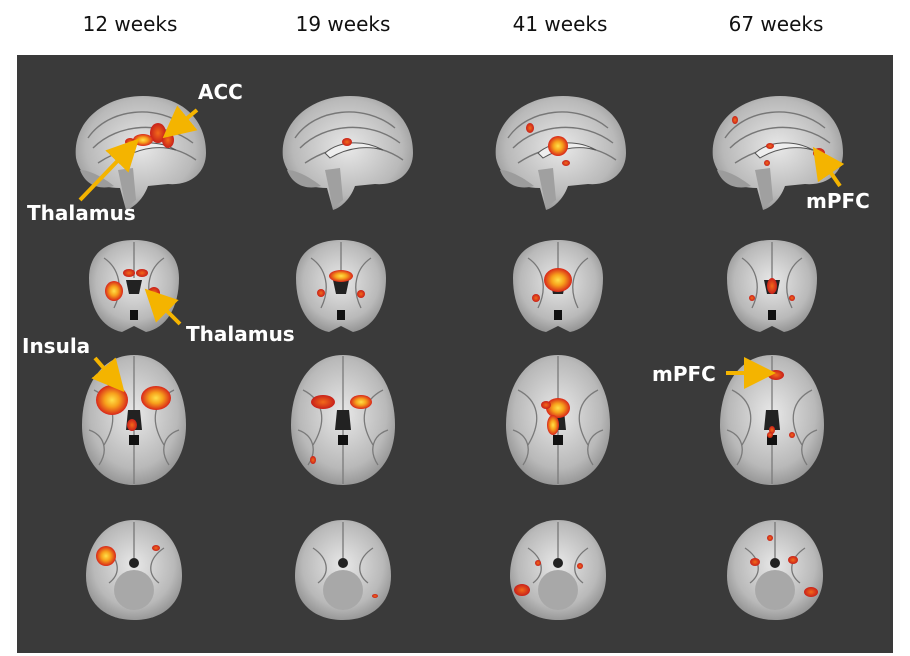 The width and height of the screenshot is (910, 656). I want to click on brain-axial-lower-67w, so click(775, 570).